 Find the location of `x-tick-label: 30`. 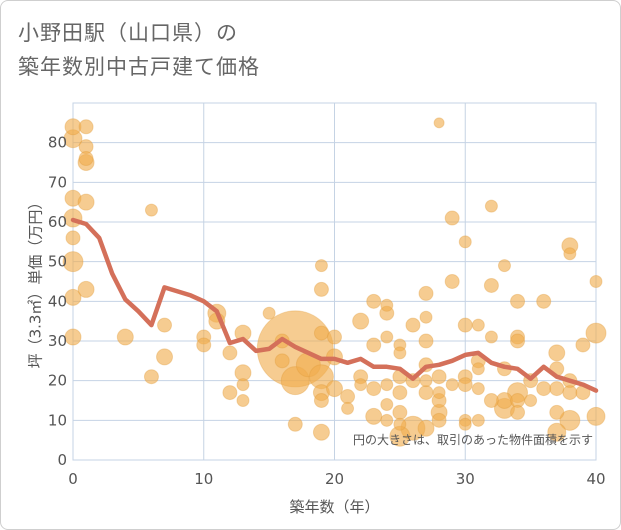

x-tick-label: 30 is located at coordinates (465, 479).